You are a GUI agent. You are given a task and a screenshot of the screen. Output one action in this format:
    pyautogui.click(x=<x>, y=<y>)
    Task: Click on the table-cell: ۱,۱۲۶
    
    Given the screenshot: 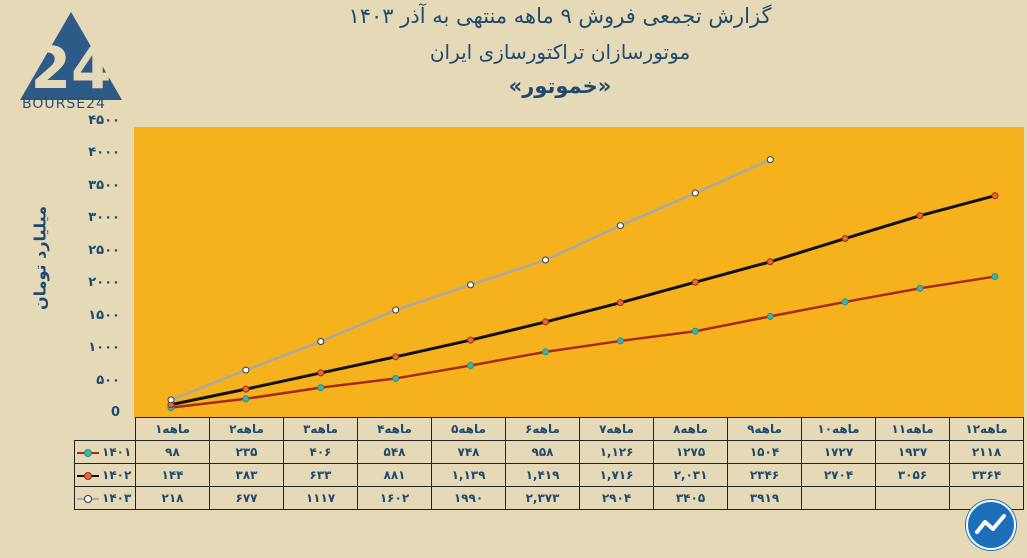 What is the action you would take?
    pyautogui.click(x=616, y=452)
    